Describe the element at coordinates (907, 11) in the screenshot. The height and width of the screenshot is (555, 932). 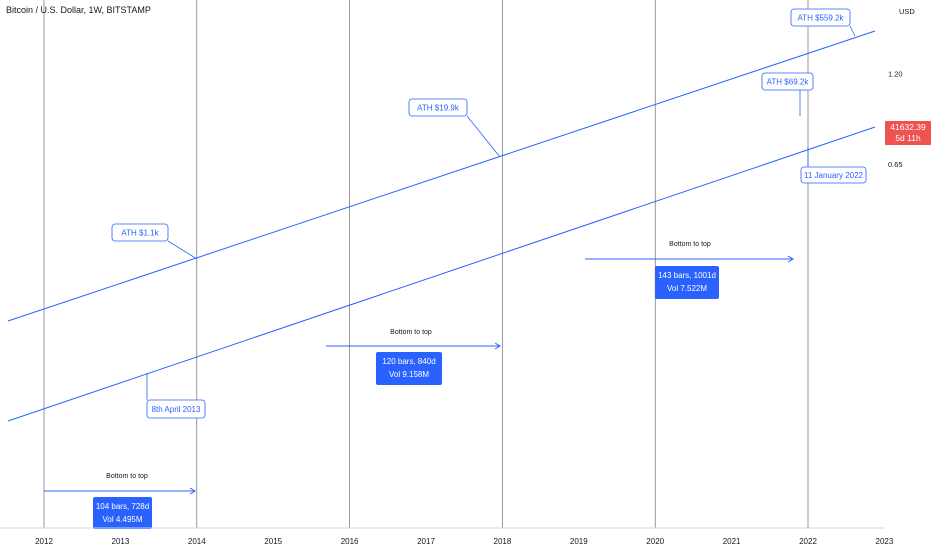
I see `y-axis-currency: USD` at that location.